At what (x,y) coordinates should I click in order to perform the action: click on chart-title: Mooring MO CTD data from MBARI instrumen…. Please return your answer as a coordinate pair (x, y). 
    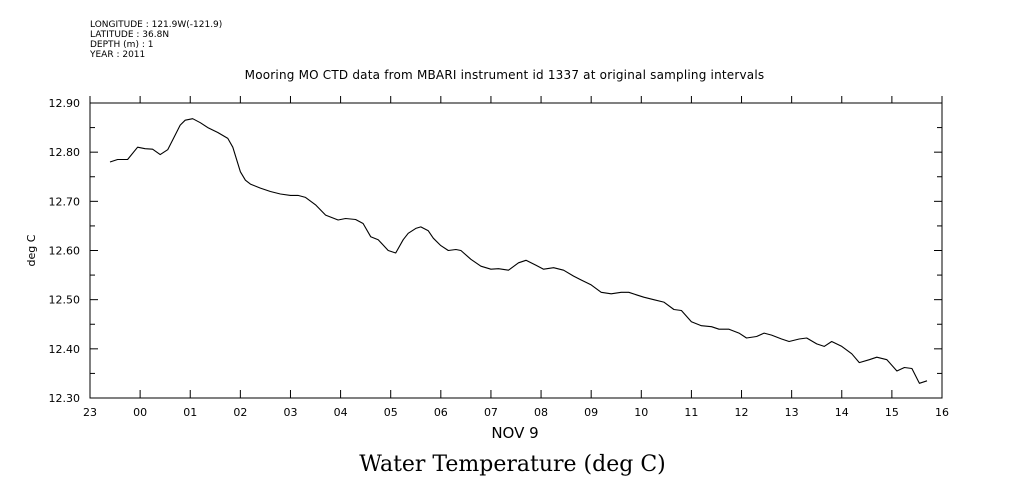
    Looking at the image, I should click on (504, 75).